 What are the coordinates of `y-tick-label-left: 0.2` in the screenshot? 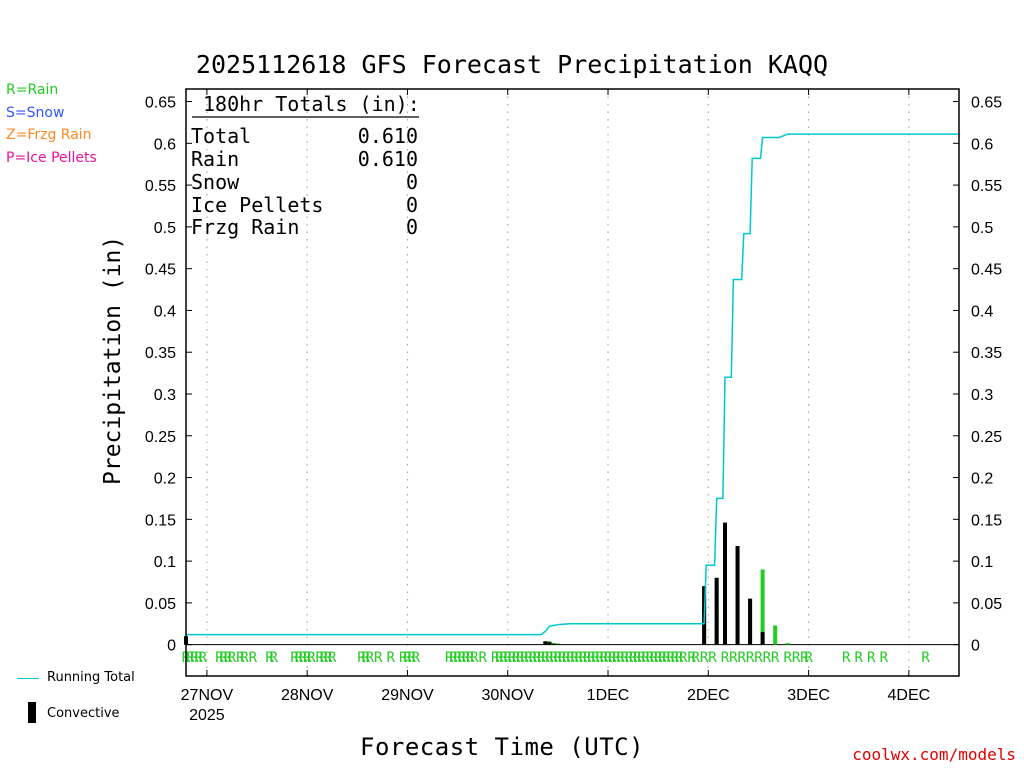 It's located at (165, 479).